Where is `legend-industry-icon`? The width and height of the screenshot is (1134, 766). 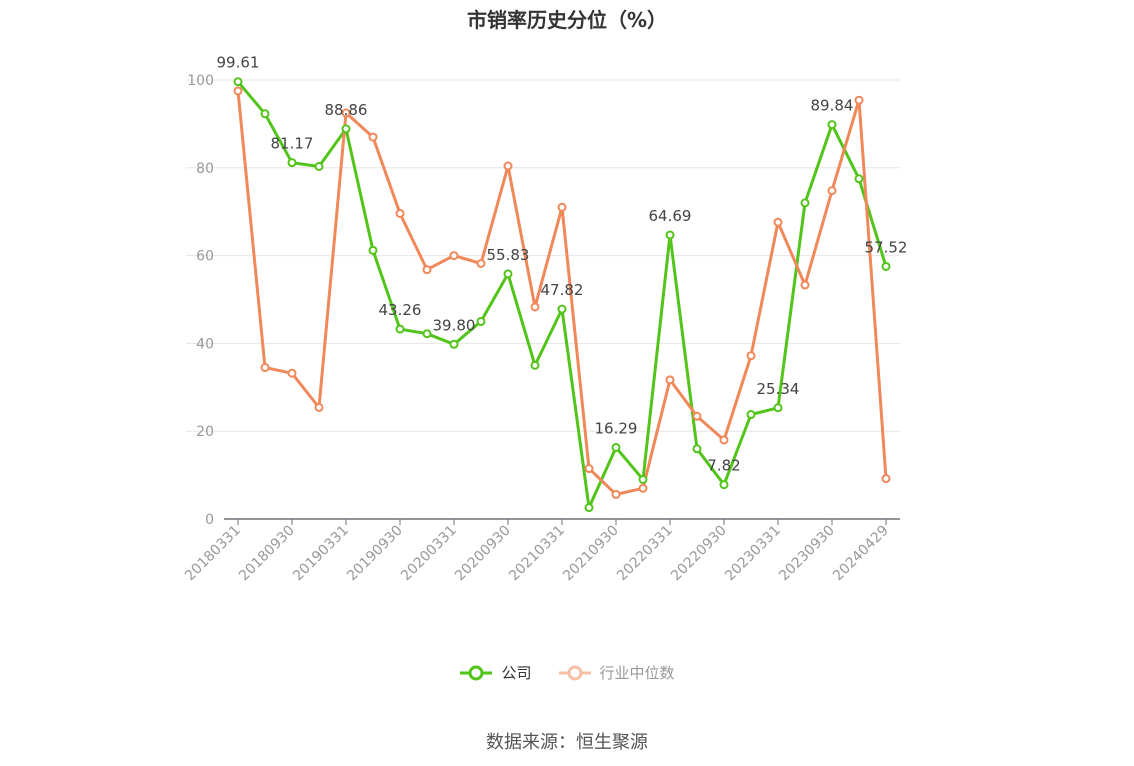 legend-industry-icon is located at coordinates (574, 672).